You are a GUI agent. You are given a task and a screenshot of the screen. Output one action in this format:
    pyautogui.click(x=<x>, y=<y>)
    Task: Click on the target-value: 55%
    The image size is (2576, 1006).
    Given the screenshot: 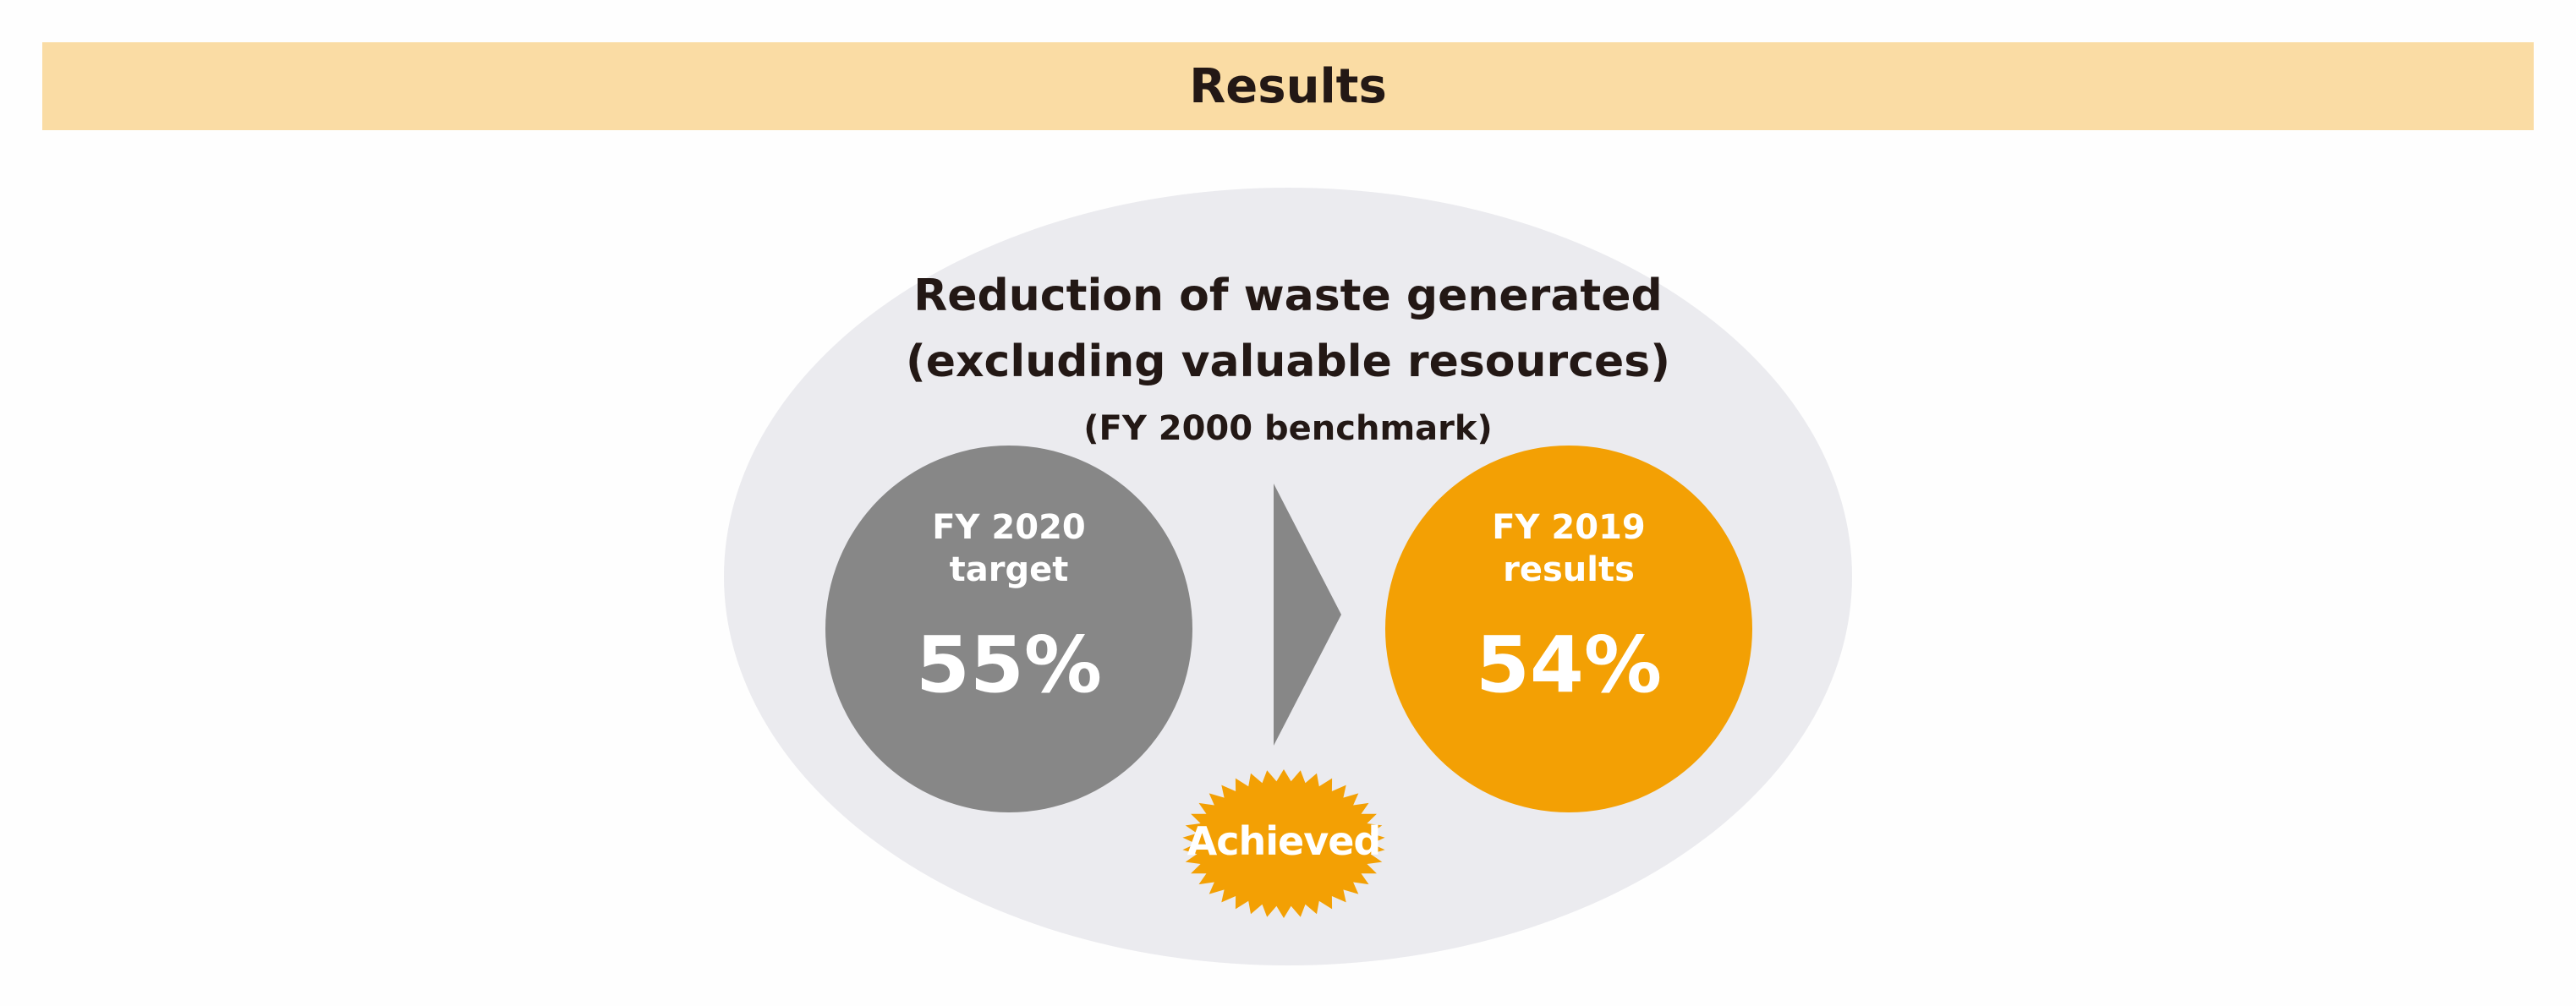 What is the action you would take?
    pyautogui.click(x=1009, y=665)
    